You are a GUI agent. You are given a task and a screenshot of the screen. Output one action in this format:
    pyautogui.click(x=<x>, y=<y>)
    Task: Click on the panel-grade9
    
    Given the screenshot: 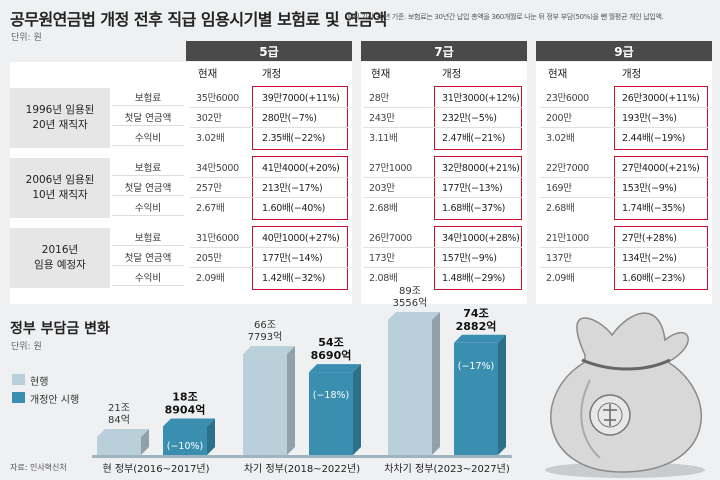 What is the action you would take?
    pyautogui.click(x=624, y=183)
    